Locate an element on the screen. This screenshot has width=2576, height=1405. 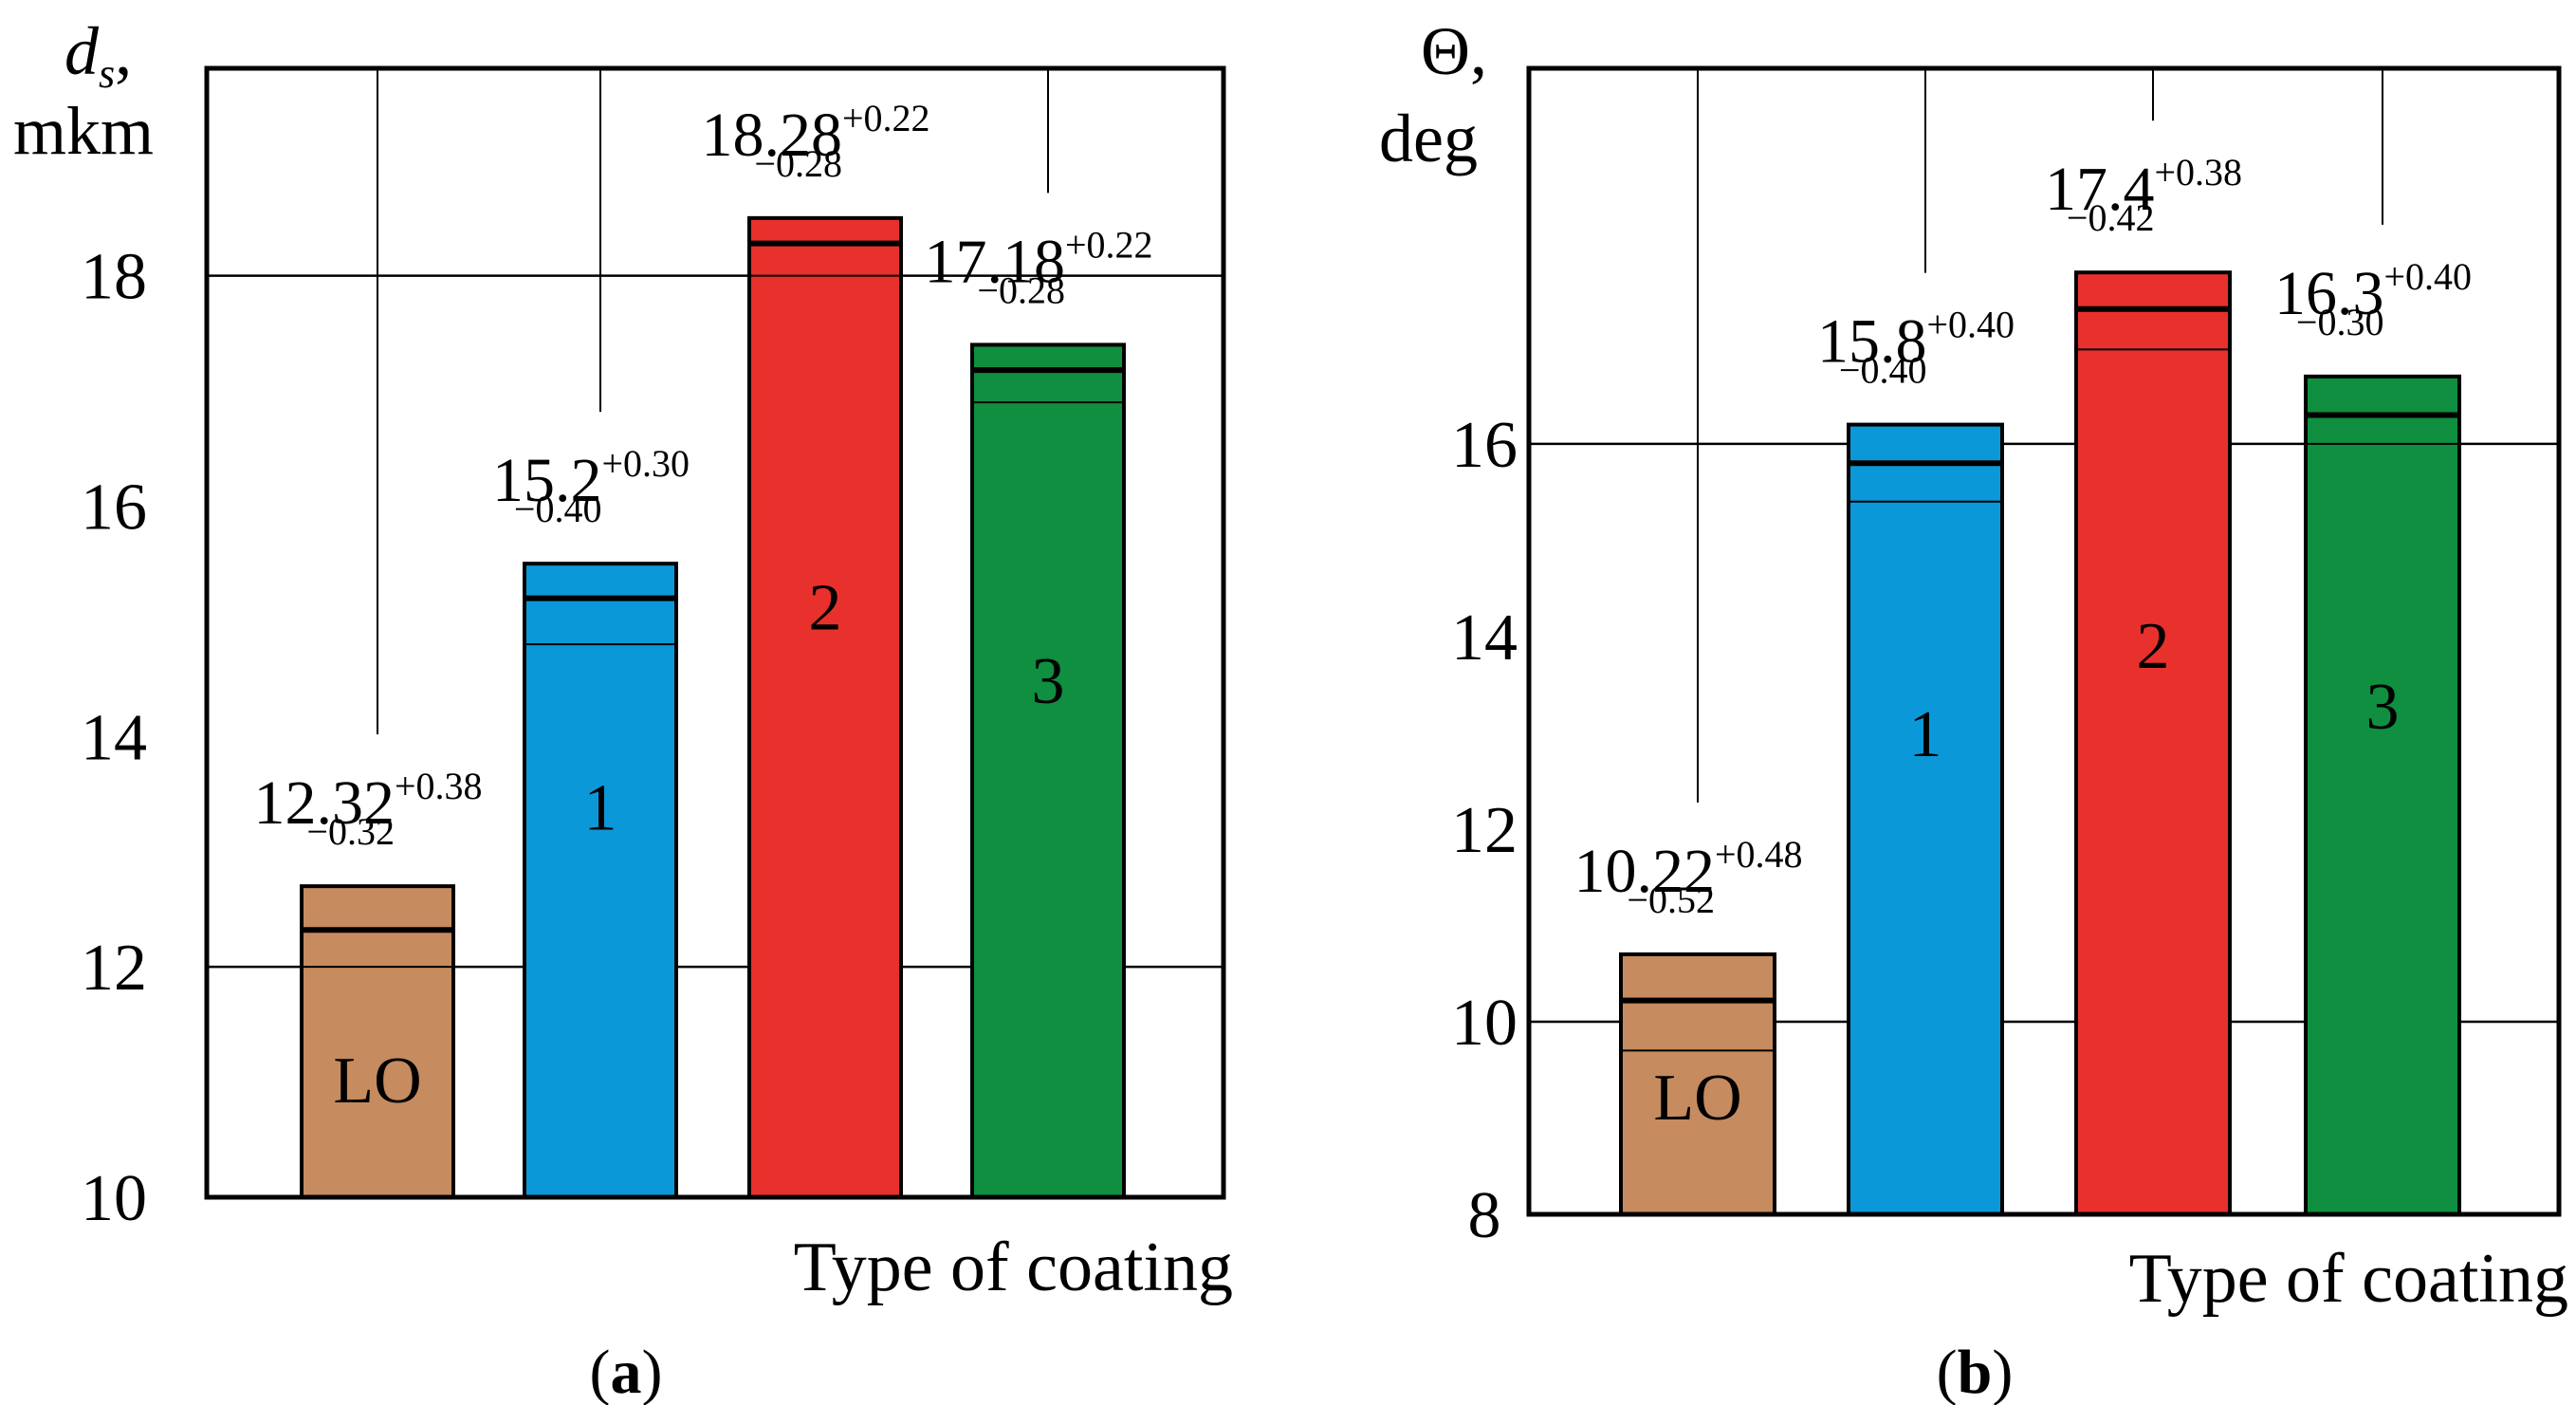
y-axis-unit: mkm is located at coordinates (83, 131).